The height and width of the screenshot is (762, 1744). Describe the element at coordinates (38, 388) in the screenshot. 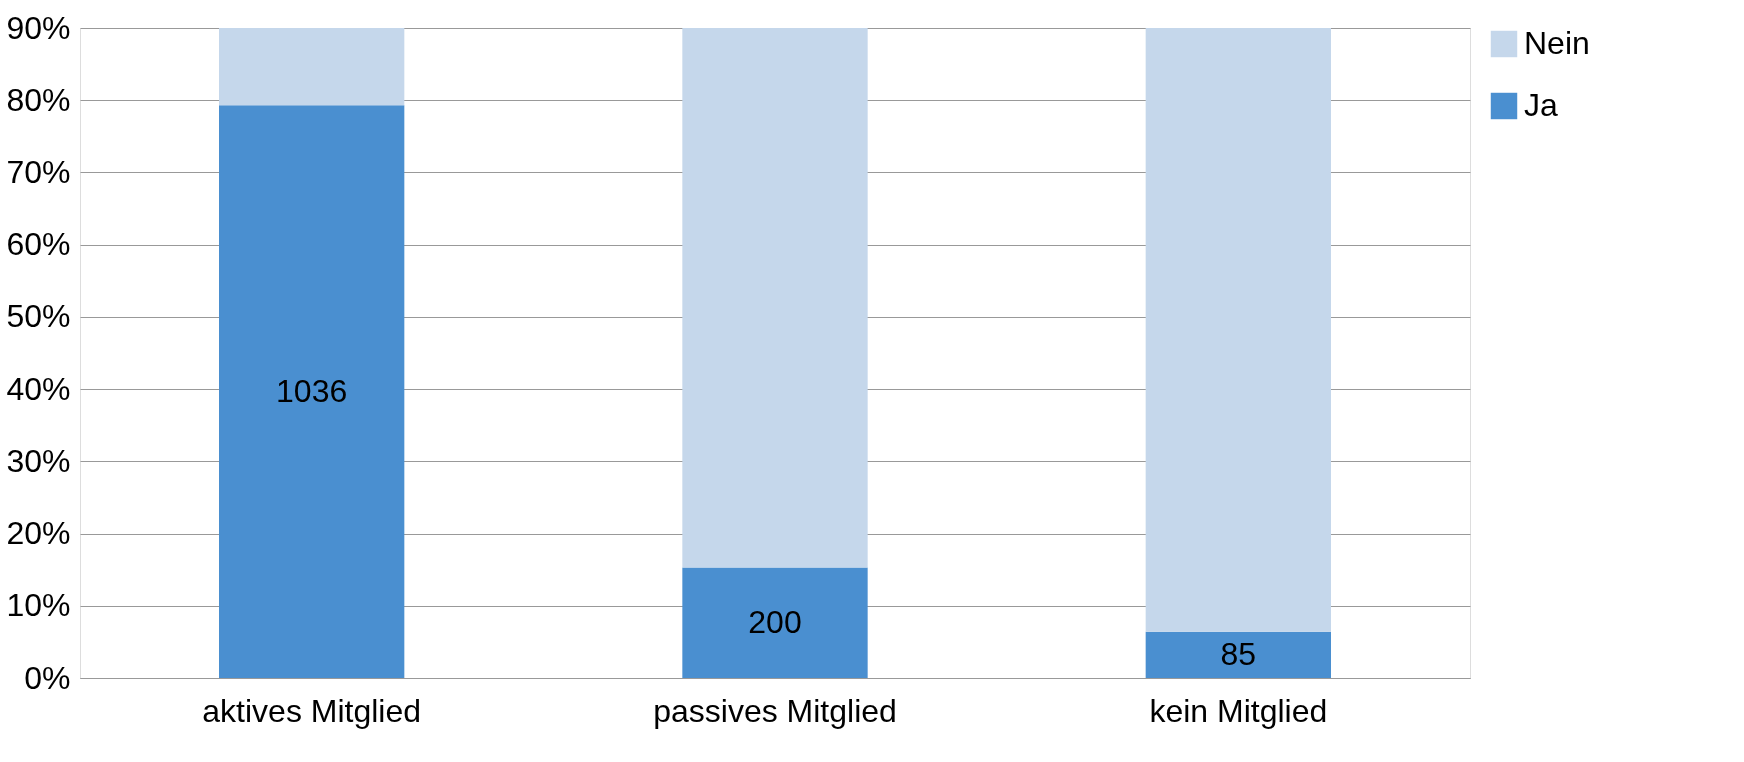

I see `y-tick-label: 40%` at that location.